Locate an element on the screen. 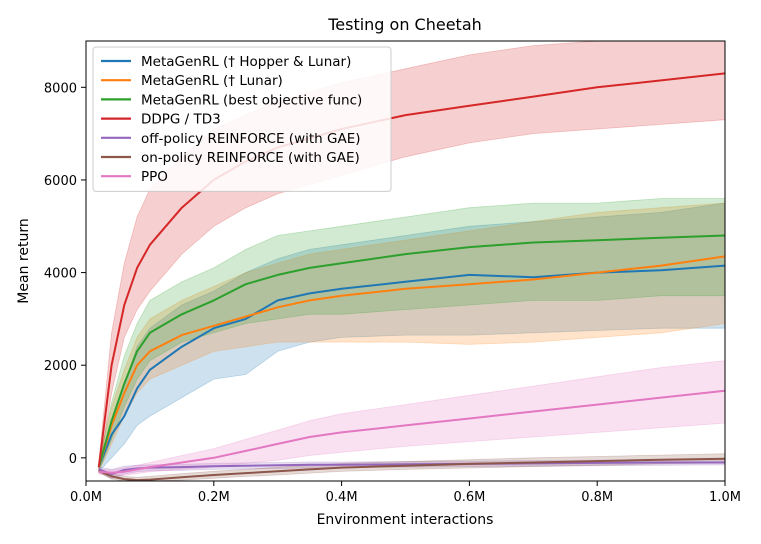 The width and height of the screenshot is (761, 544). legend-label: DDPG / TD3 is located at coordinates (181, 120).